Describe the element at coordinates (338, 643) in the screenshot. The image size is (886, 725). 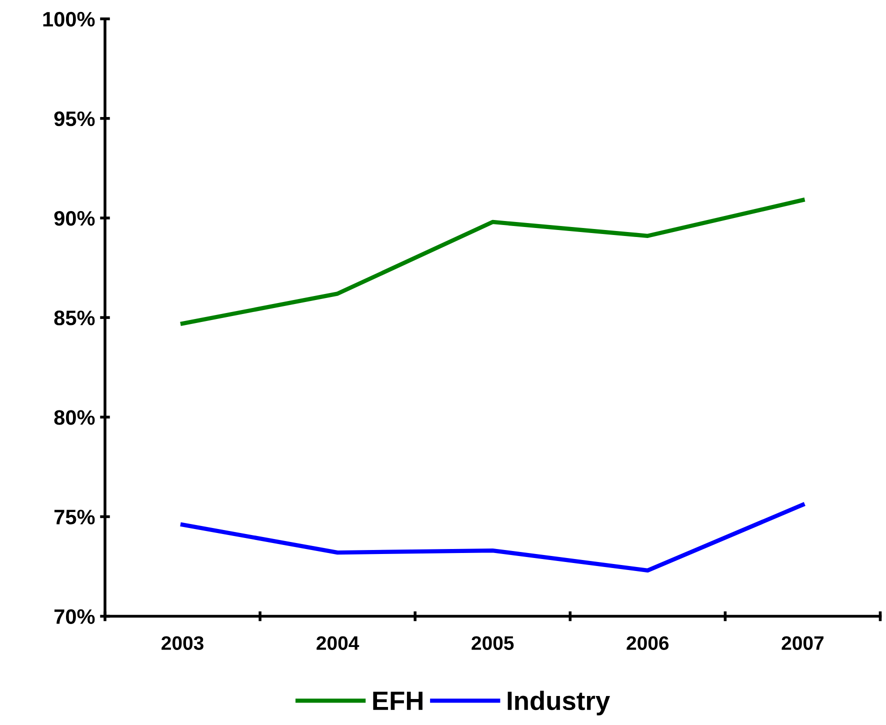
I see `x-tick-label: 2004` at that location.